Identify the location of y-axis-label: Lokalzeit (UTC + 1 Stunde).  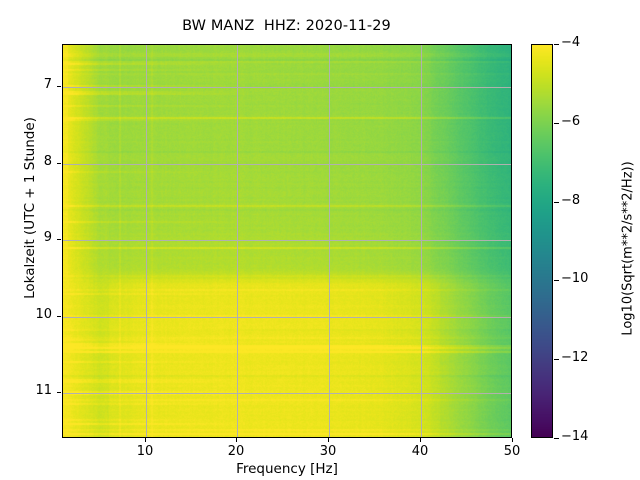
(30, 208).